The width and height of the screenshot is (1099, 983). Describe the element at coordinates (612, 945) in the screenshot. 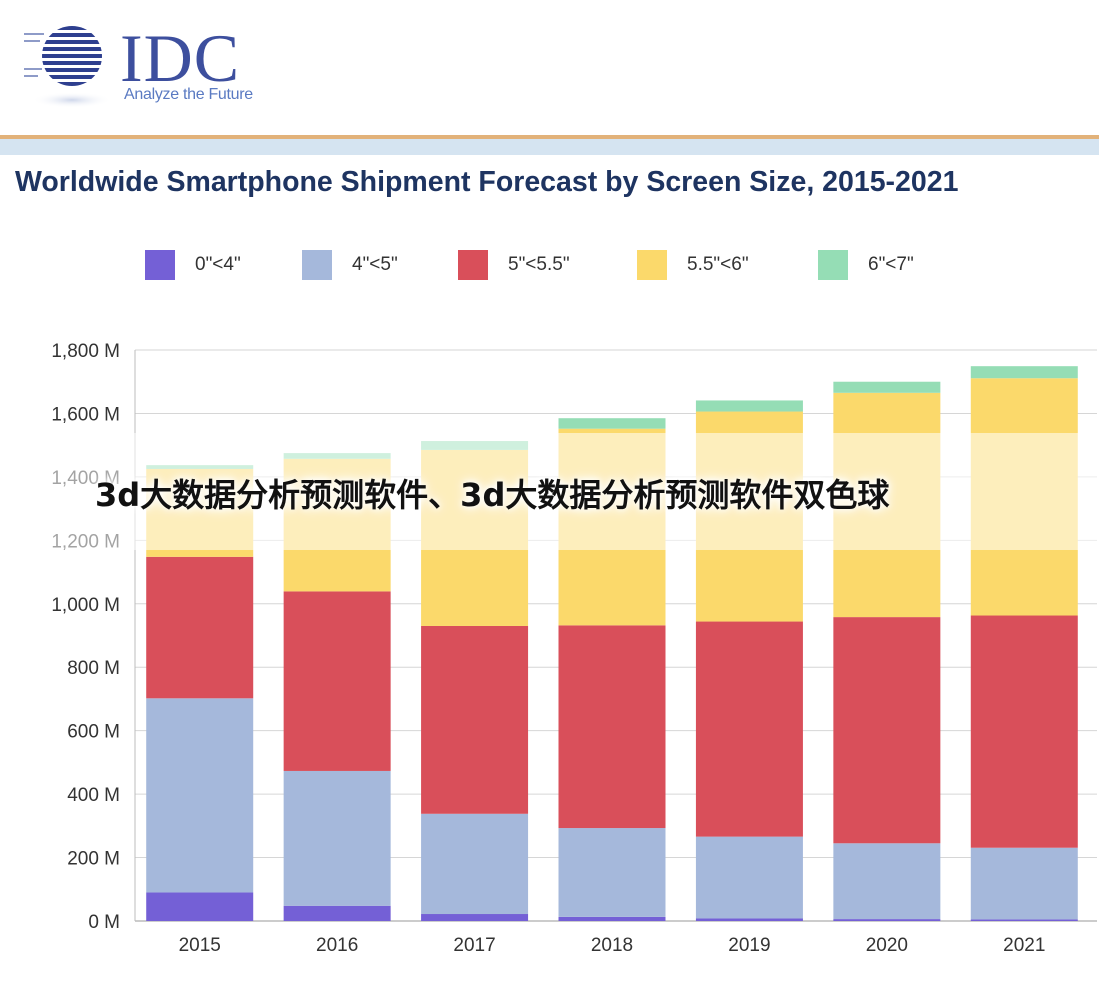

I see `x-tick-label-2018: 2018` at that location.